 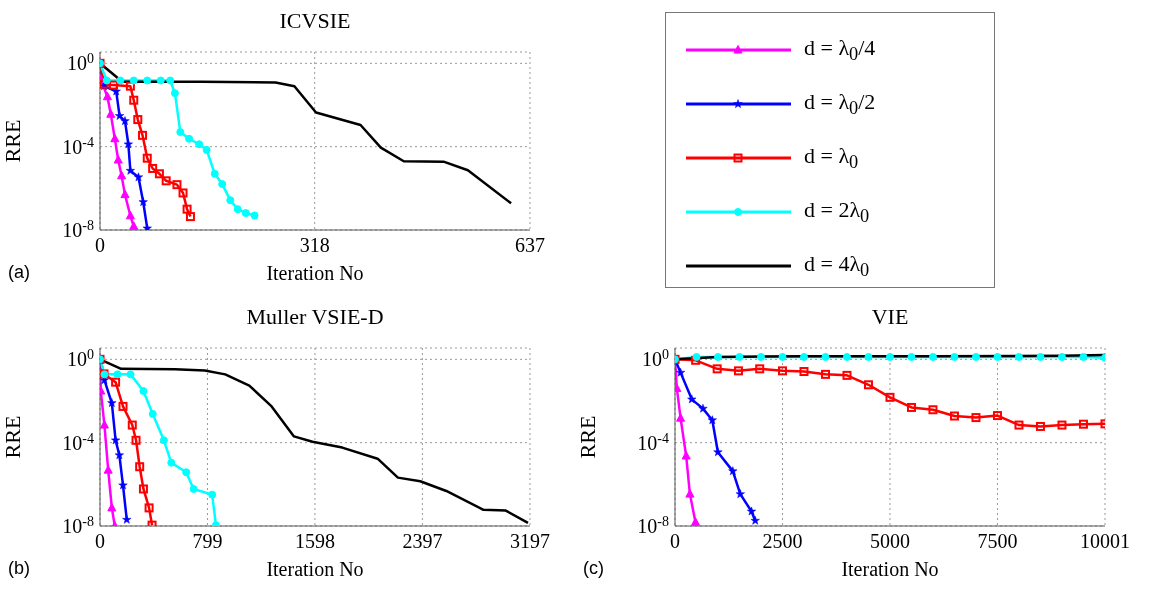 I want to click on legend-label: d = 4λ$_{0}$, so click(x=837, y=265).